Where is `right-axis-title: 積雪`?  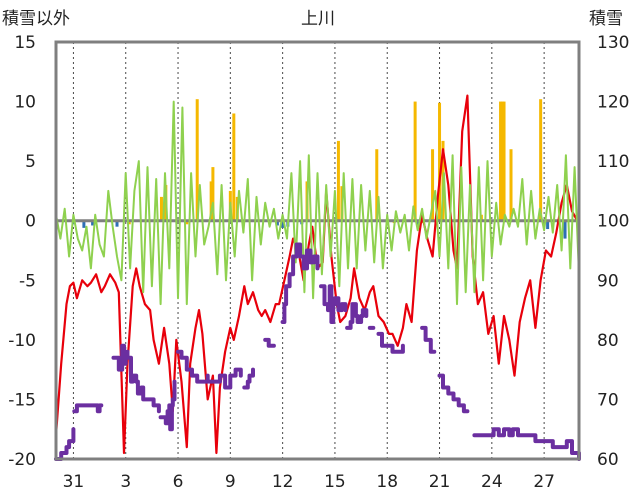
right-axis-title: 積雪 is located at coordinates (606, 19).